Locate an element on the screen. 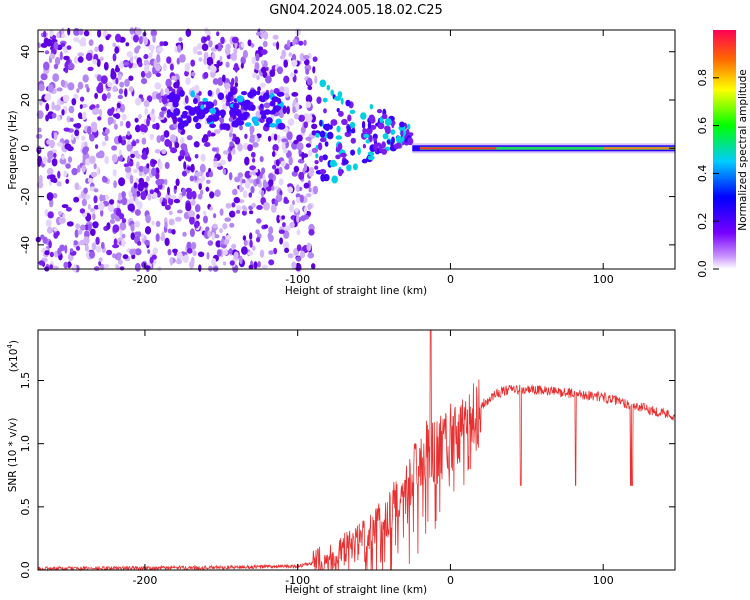  snr-y-label: SNR (10 * v/v) is located at coordinates (13, 455).